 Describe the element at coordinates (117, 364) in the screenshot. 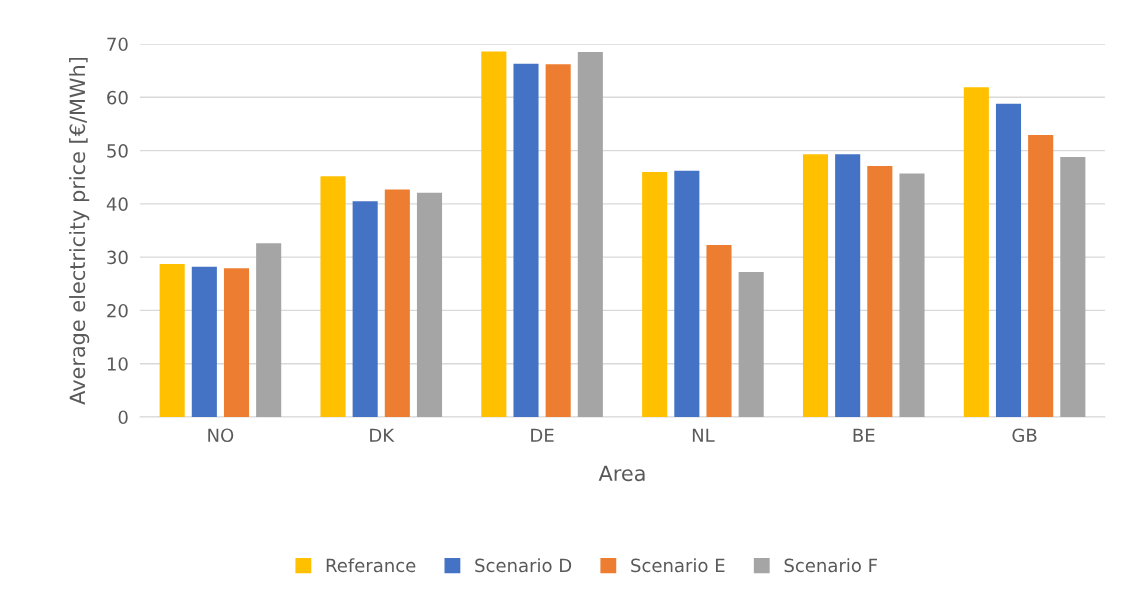

I see `y-tick-label: 10` at that location.